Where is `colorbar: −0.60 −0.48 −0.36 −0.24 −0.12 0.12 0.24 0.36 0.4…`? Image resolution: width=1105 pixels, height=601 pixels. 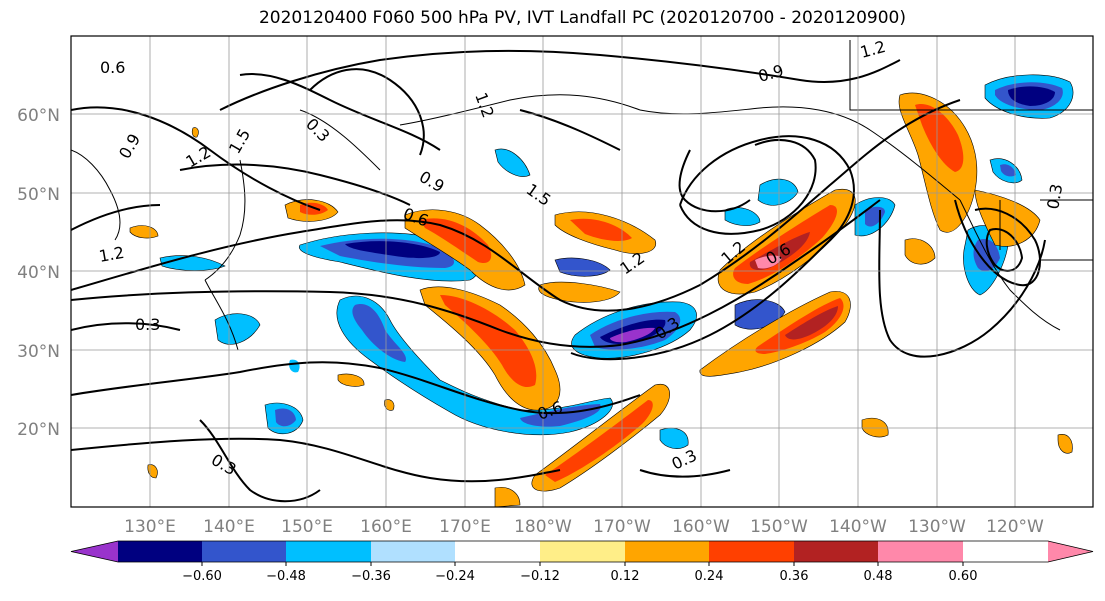
colorbar: −0.60 −0.48 −0.36 −0.24 −0.12 0.12 0.24 0.36 0.4… is located at coordinates (582, 562).